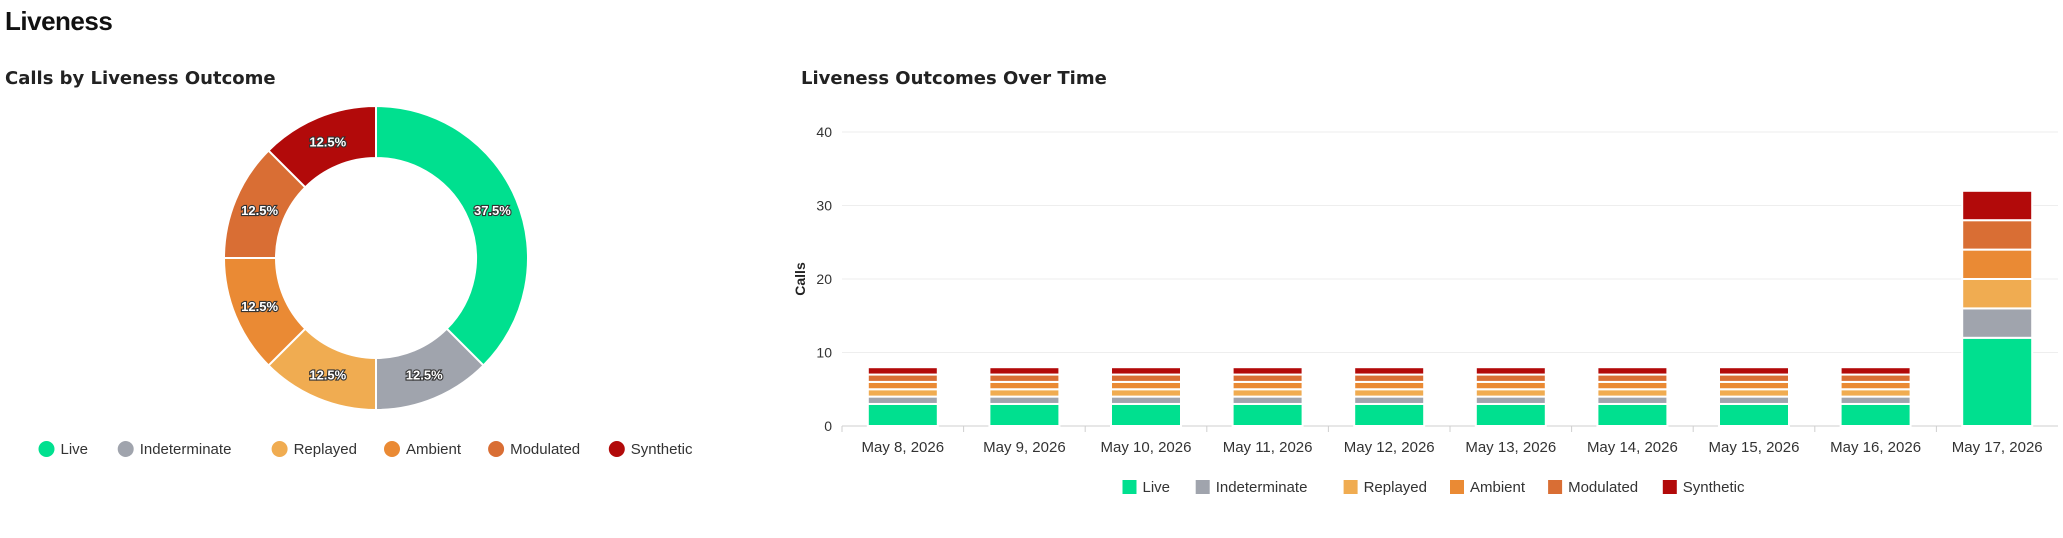 The height and width of the screenshot is (538, 2063). I want to click on donut-data-label: 12.5%, so click(424, 374).